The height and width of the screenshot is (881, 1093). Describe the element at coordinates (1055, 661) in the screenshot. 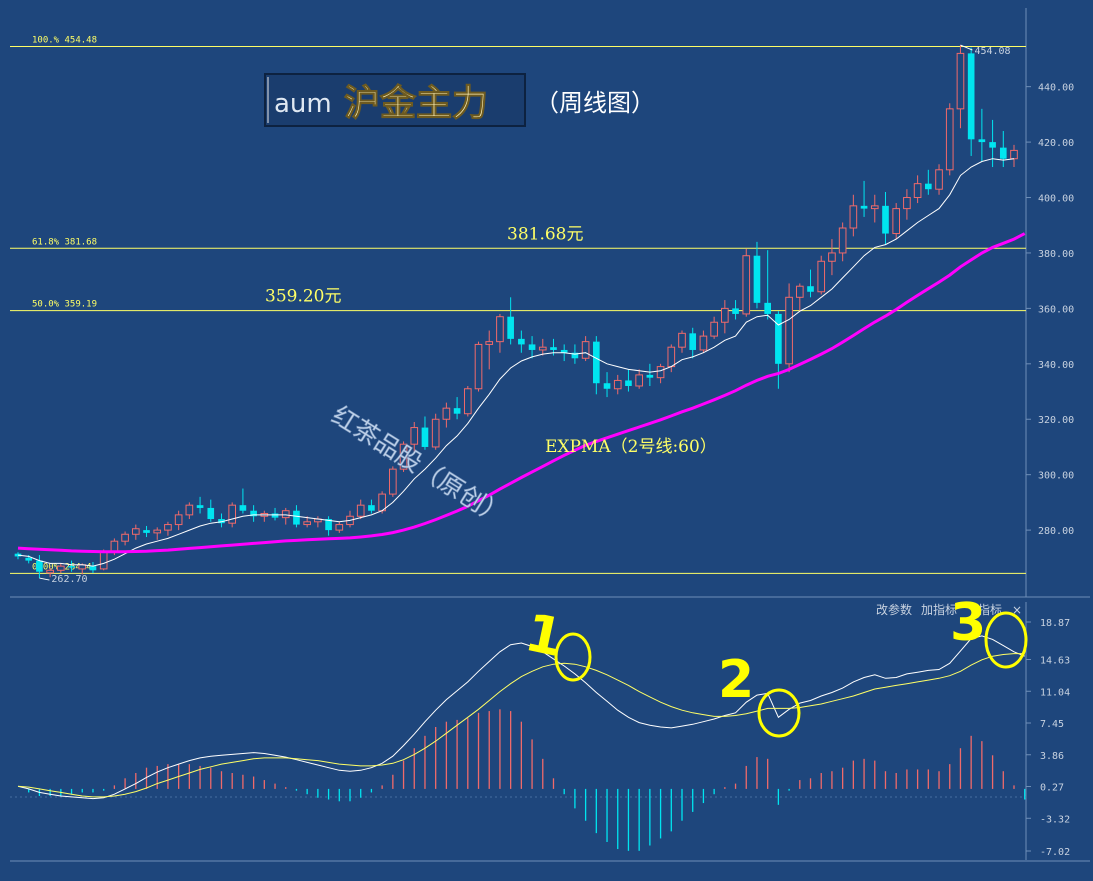

I see `macd-tick-label: 14.63` at that location.